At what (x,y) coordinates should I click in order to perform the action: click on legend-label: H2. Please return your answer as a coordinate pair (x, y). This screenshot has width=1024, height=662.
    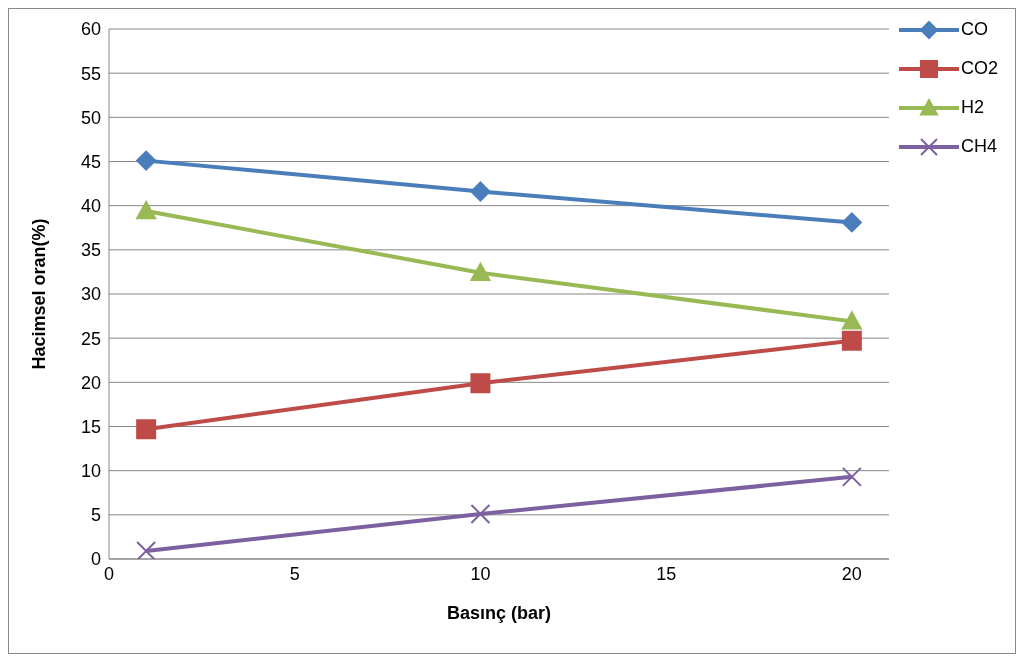
    Looking at the image, I should click on (973, 107).